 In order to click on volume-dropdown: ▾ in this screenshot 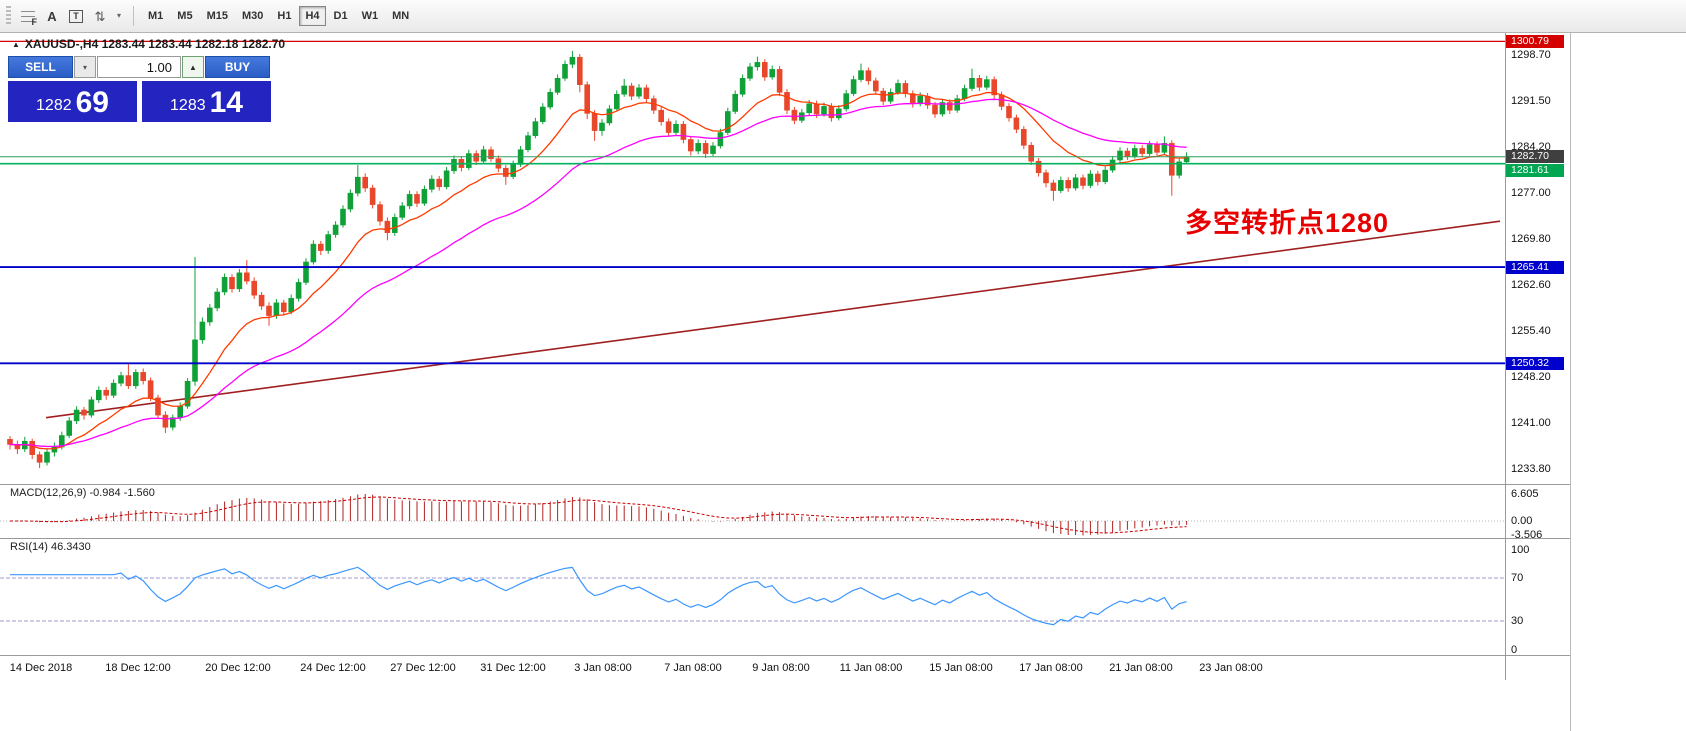, I will do `click(85, 67)`.